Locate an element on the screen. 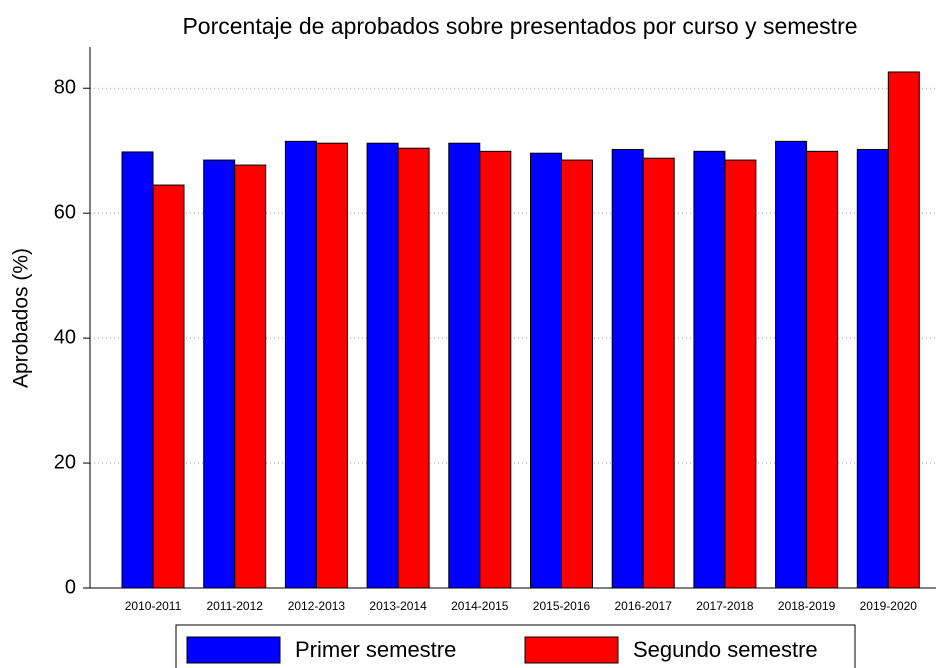 This screenshot has width=939, height=668. x-tick-label: 2019-2020 is located at coordinates (889, 606).